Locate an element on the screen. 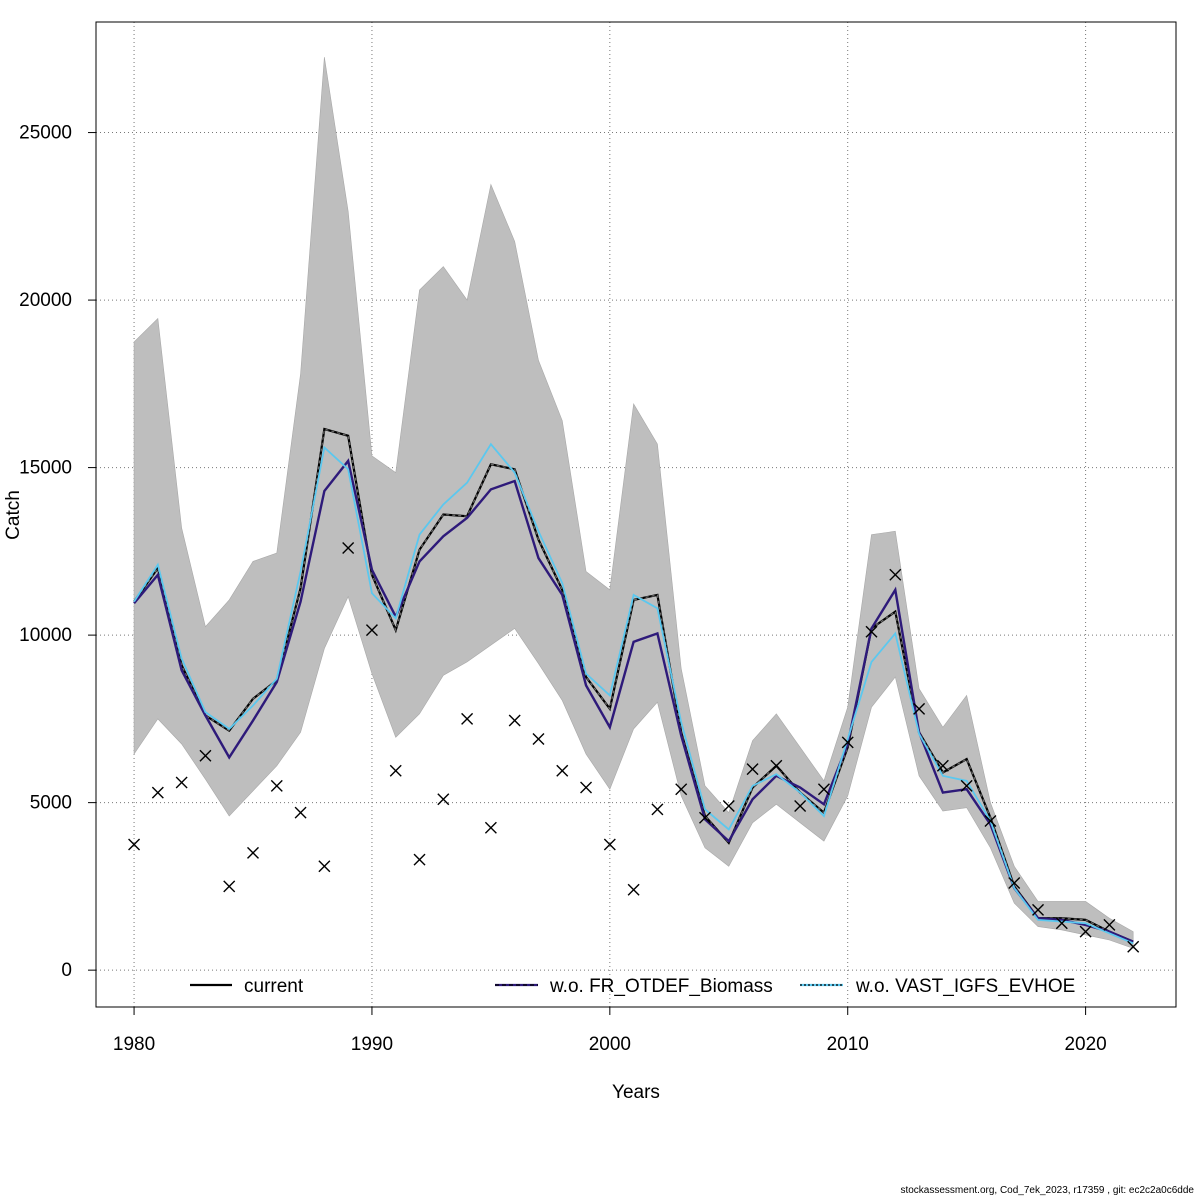 The image size is (1200, 1200). legend-item-fr-otdef: w.o. FR_OTDEF_Biomass is located at coordinates (634, 986).